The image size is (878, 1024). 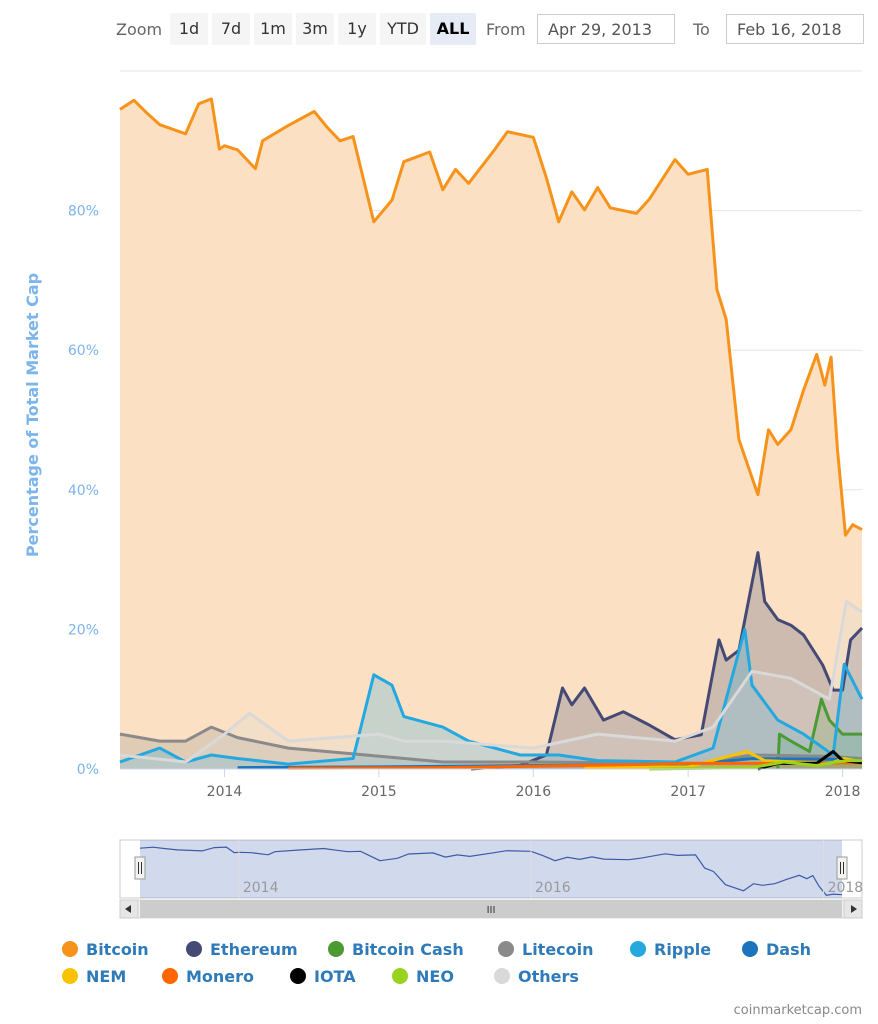 I want to click on legend-label: Bitcoin Cash, so click(x=408, y=949).